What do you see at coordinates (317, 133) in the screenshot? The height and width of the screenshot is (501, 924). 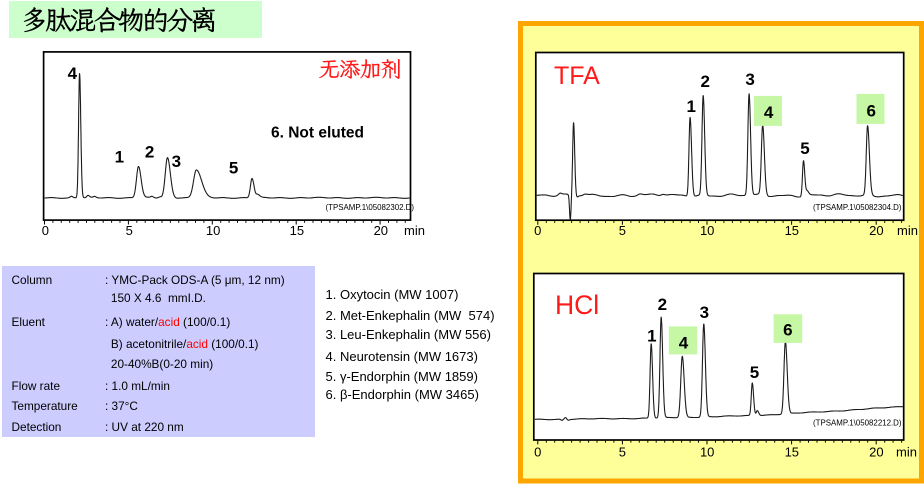 I see `svg-text: 6. Not eluted` at bounding box center [317, 133].